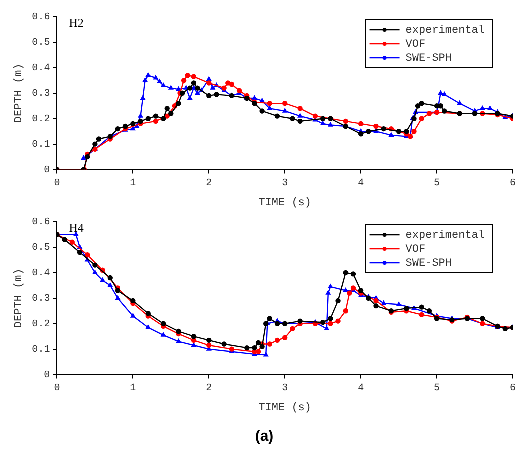  What do you see at coordinates (76, 23) in the screenshot?
I see `annotation: H2` at bounding box center [76, 23].